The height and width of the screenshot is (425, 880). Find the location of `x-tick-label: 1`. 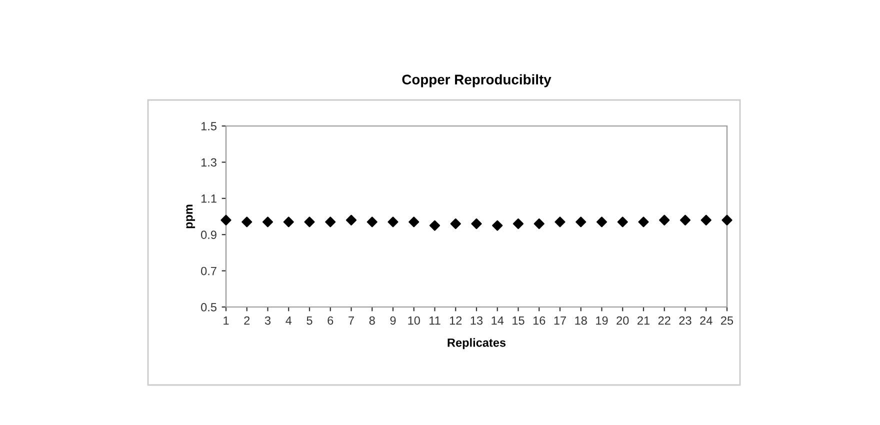

x-tick-label: 1 is located at coordinates (226, 320).